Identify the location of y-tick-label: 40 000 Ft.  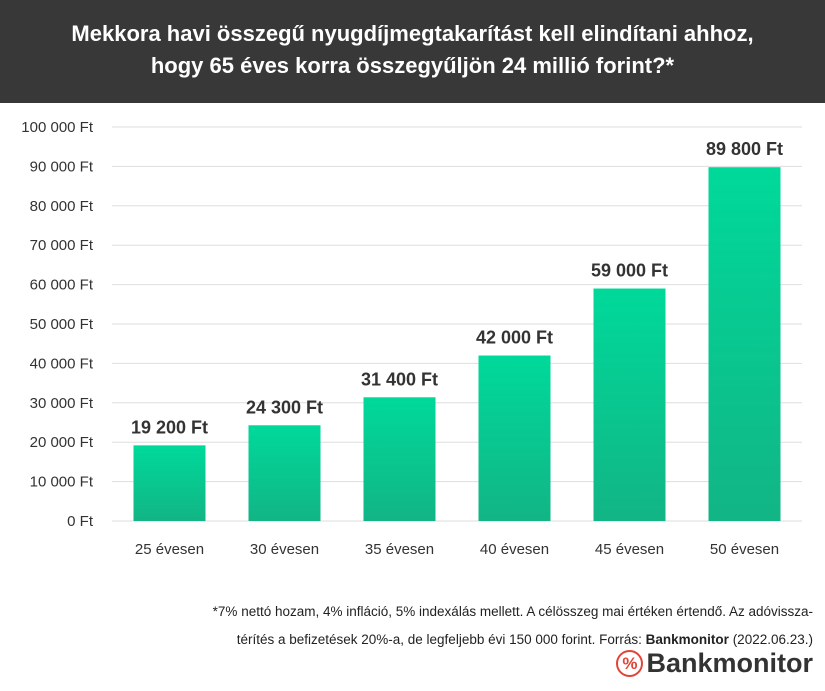
(62, 363).